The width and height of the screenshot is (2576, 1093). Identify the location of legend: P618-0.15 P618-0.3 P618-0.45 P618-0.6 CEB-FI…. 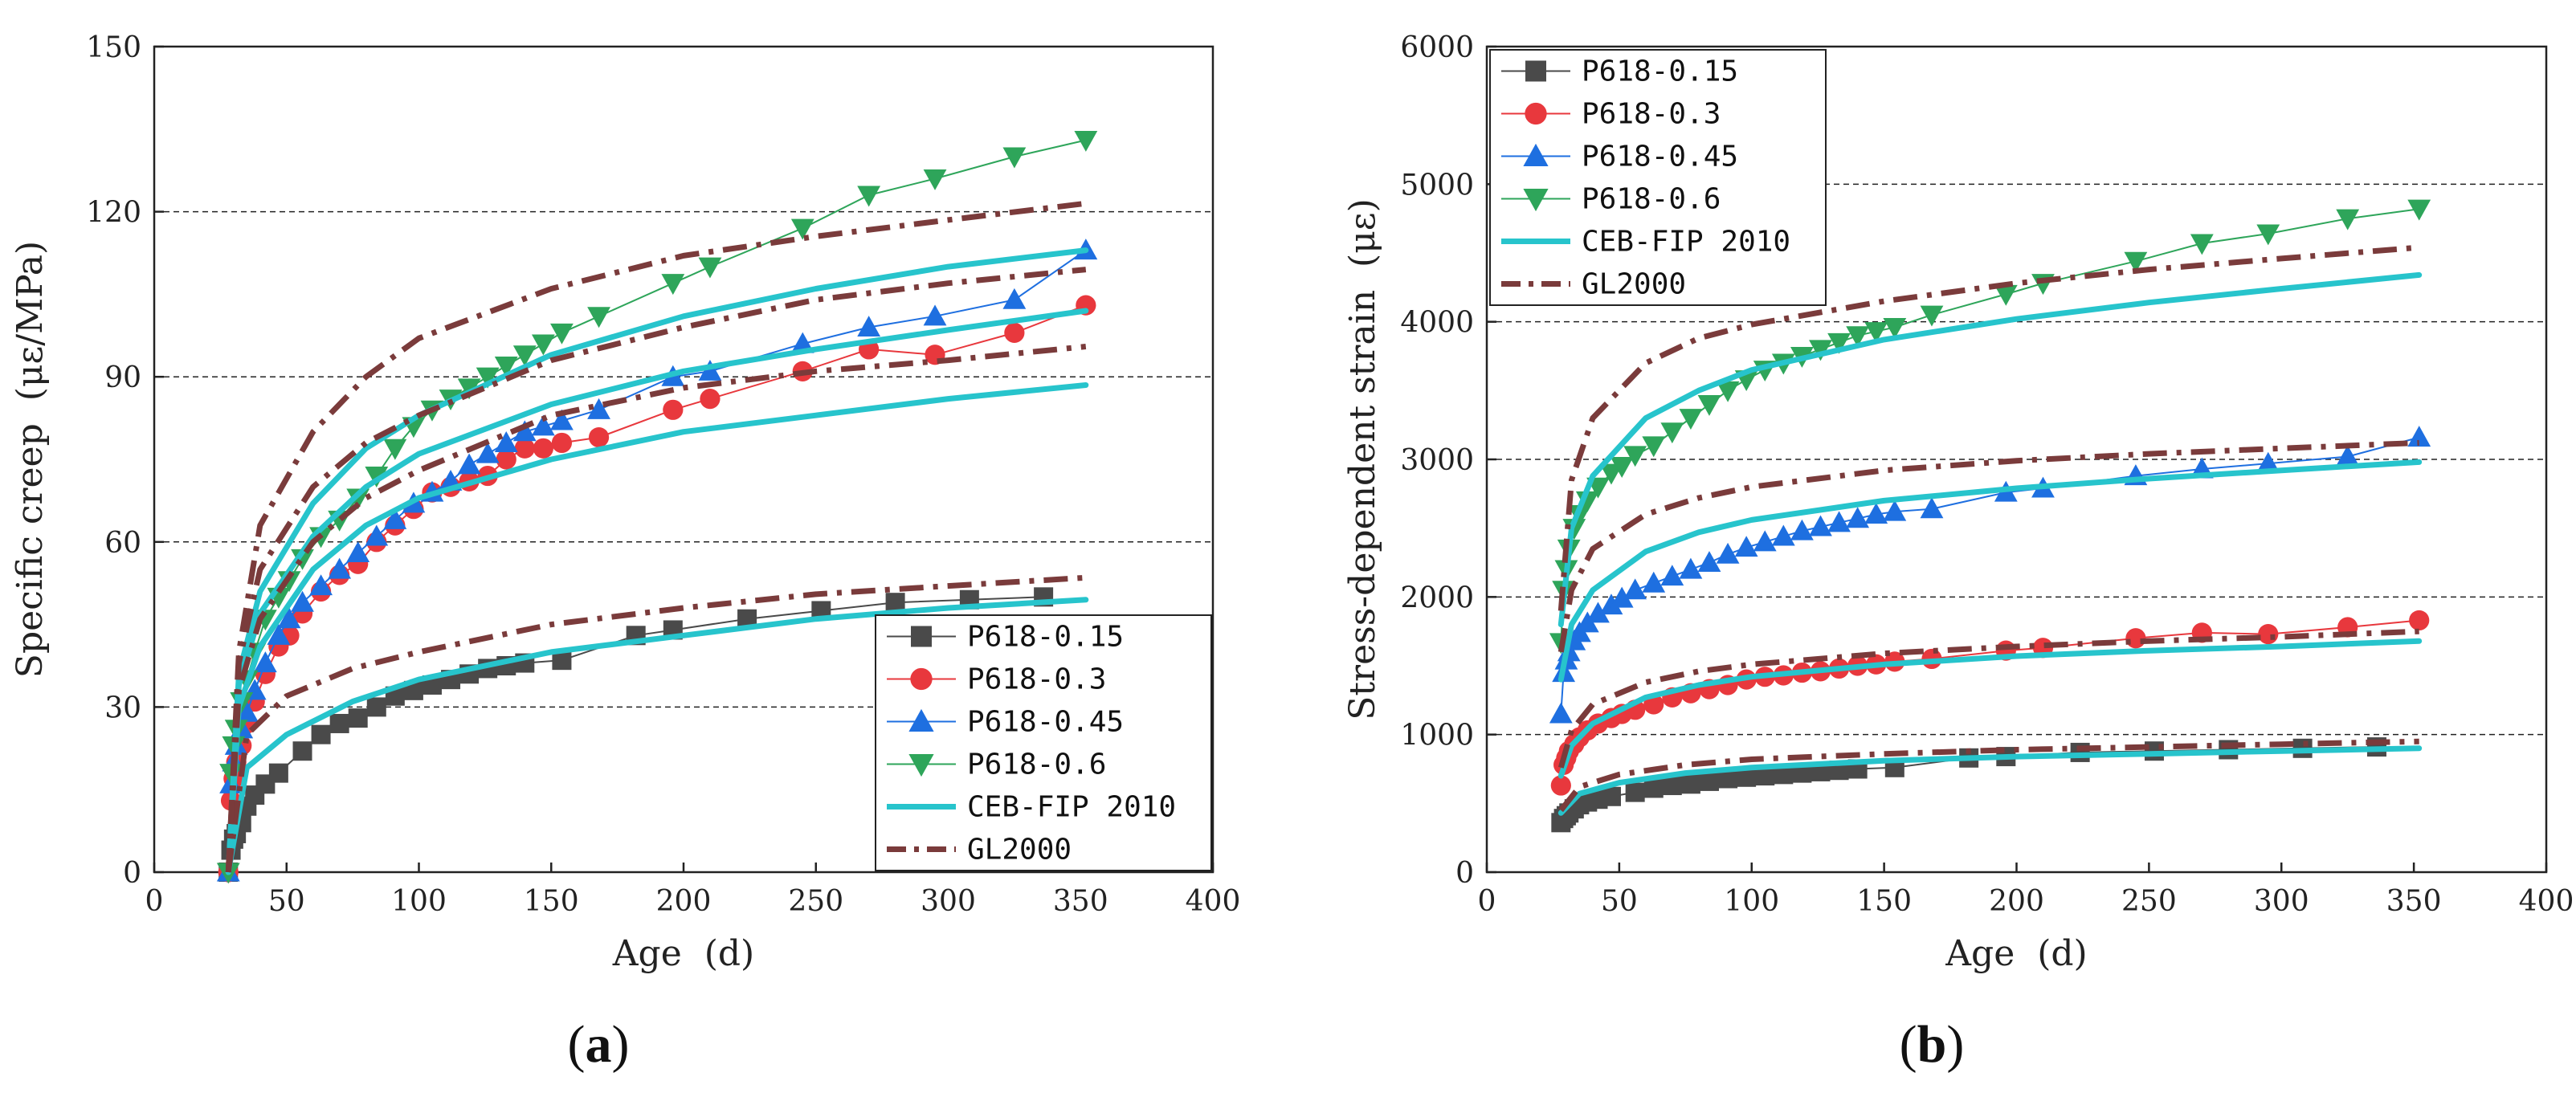
(1658, 178).